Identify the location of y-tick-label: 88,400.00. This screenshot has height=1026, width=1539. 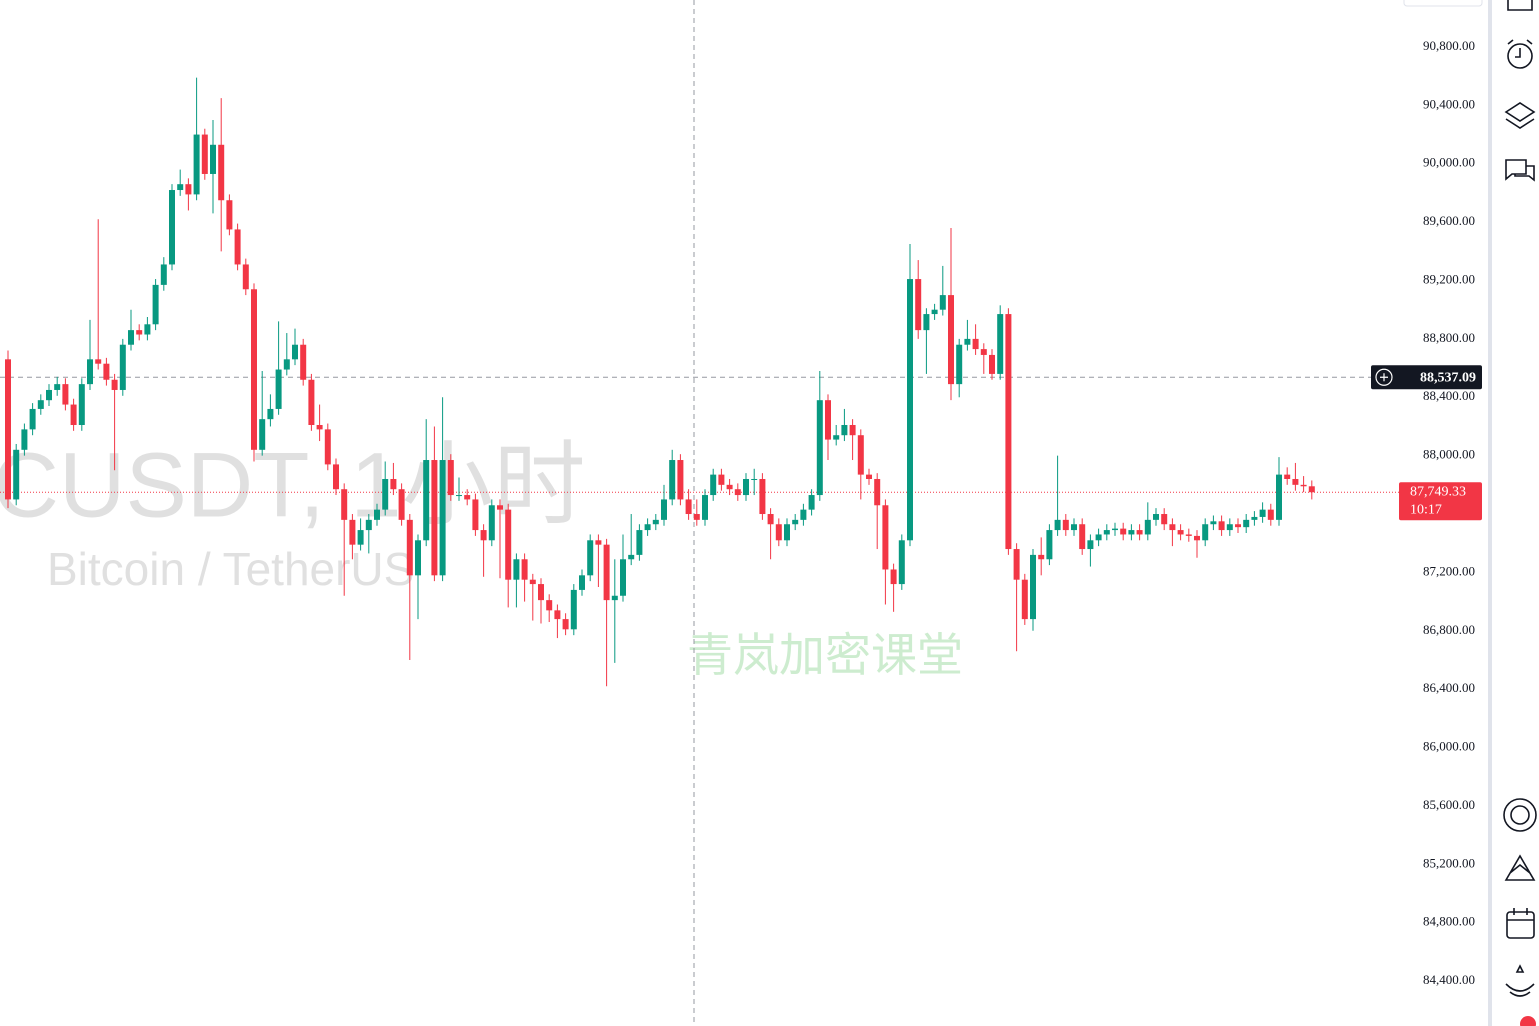
(1449, 395).